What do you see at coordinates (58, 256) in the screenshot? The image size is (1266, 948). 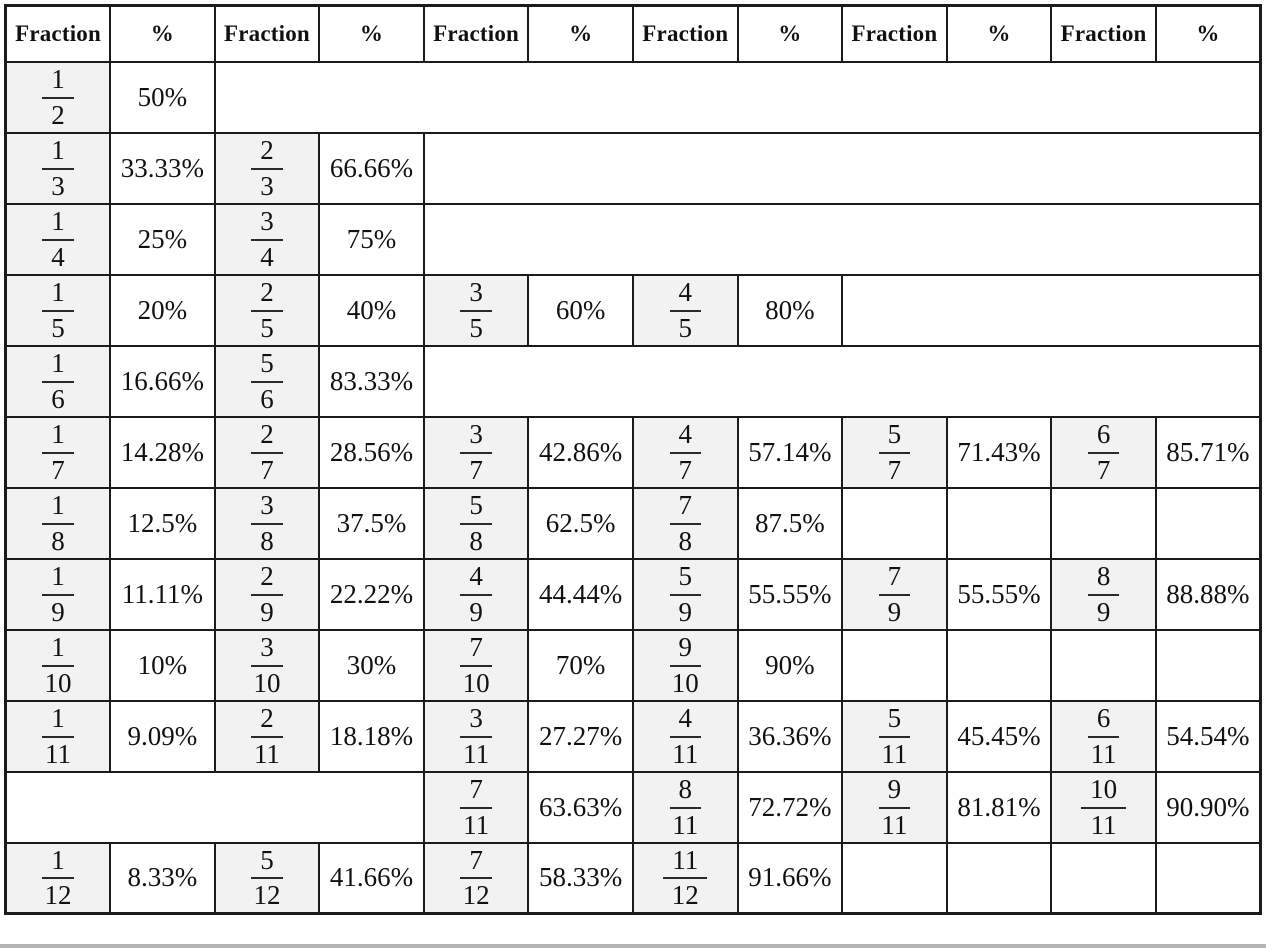 I see `fraction-denominator: 4` at bounding box center [58, 256].